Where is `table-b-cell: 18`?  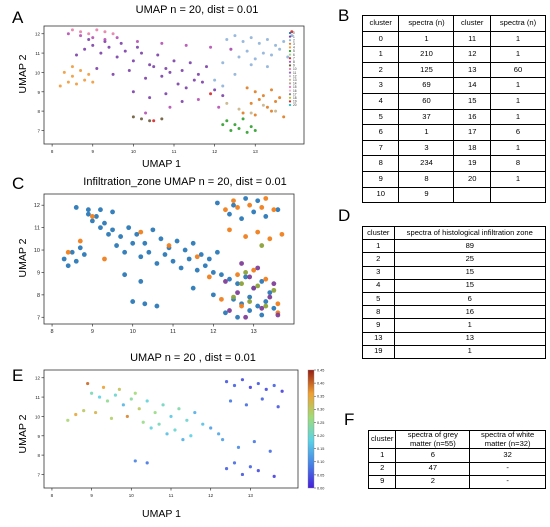
table-b-cell: 18 is located at coordinates (472, 148).